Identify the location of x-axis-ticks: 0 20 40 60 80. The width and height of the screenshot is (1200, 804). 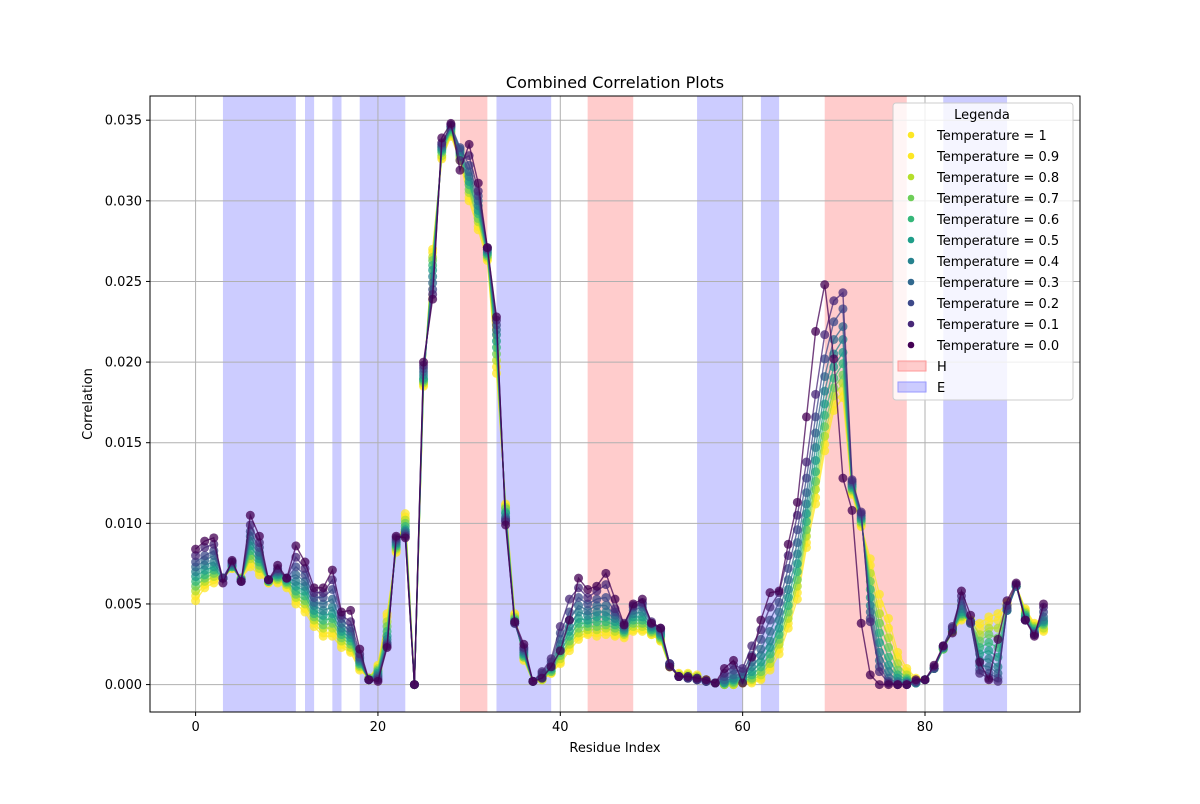
(562, 723).